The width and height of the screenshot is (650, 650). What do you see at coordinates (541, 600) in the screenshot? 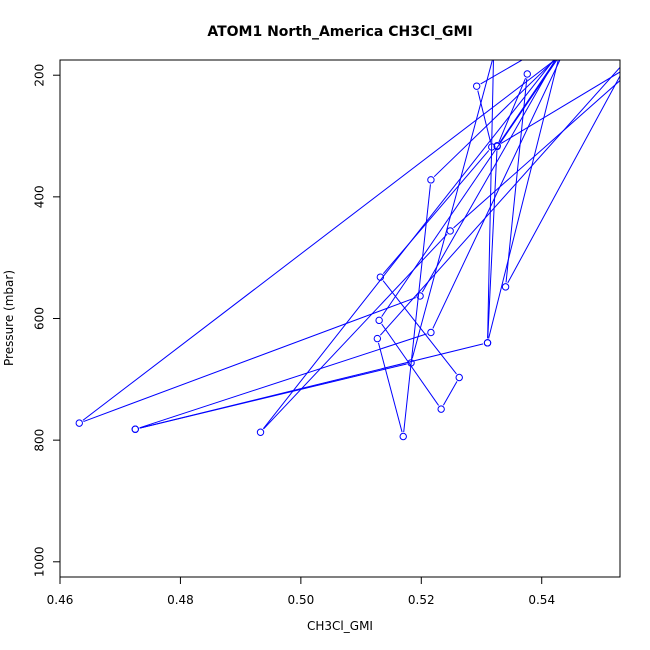
I see `x-tick-label: 0.54` at bounding box center [541, 600].